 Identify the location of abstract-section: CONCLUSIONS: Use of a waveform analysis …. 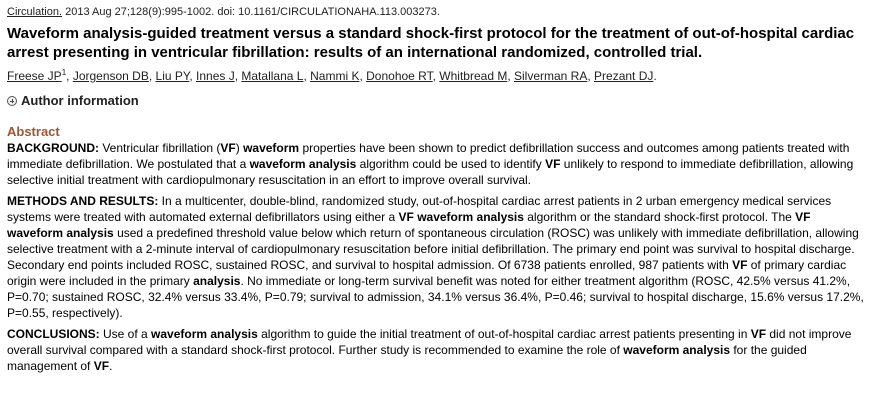
(437, 350).